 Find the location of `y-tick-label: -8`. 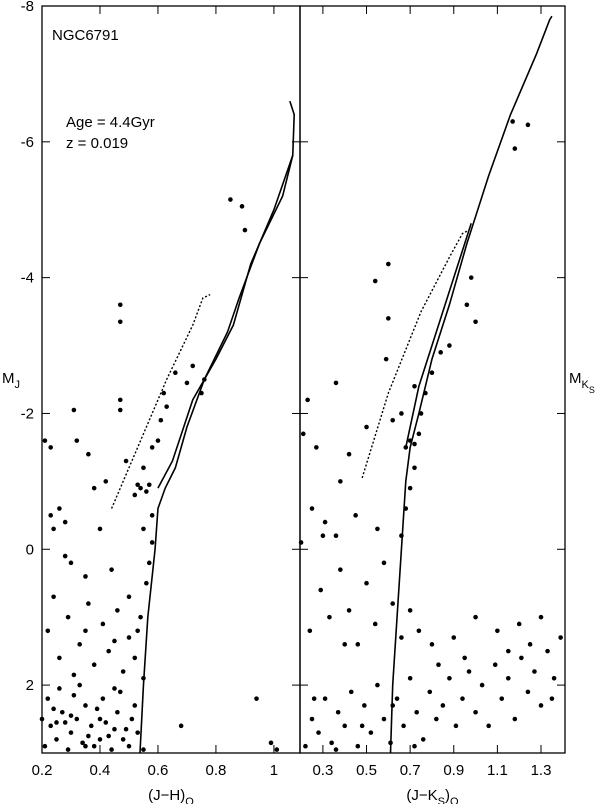

y-tick-label: -8 is located at coordinates (27, 7).